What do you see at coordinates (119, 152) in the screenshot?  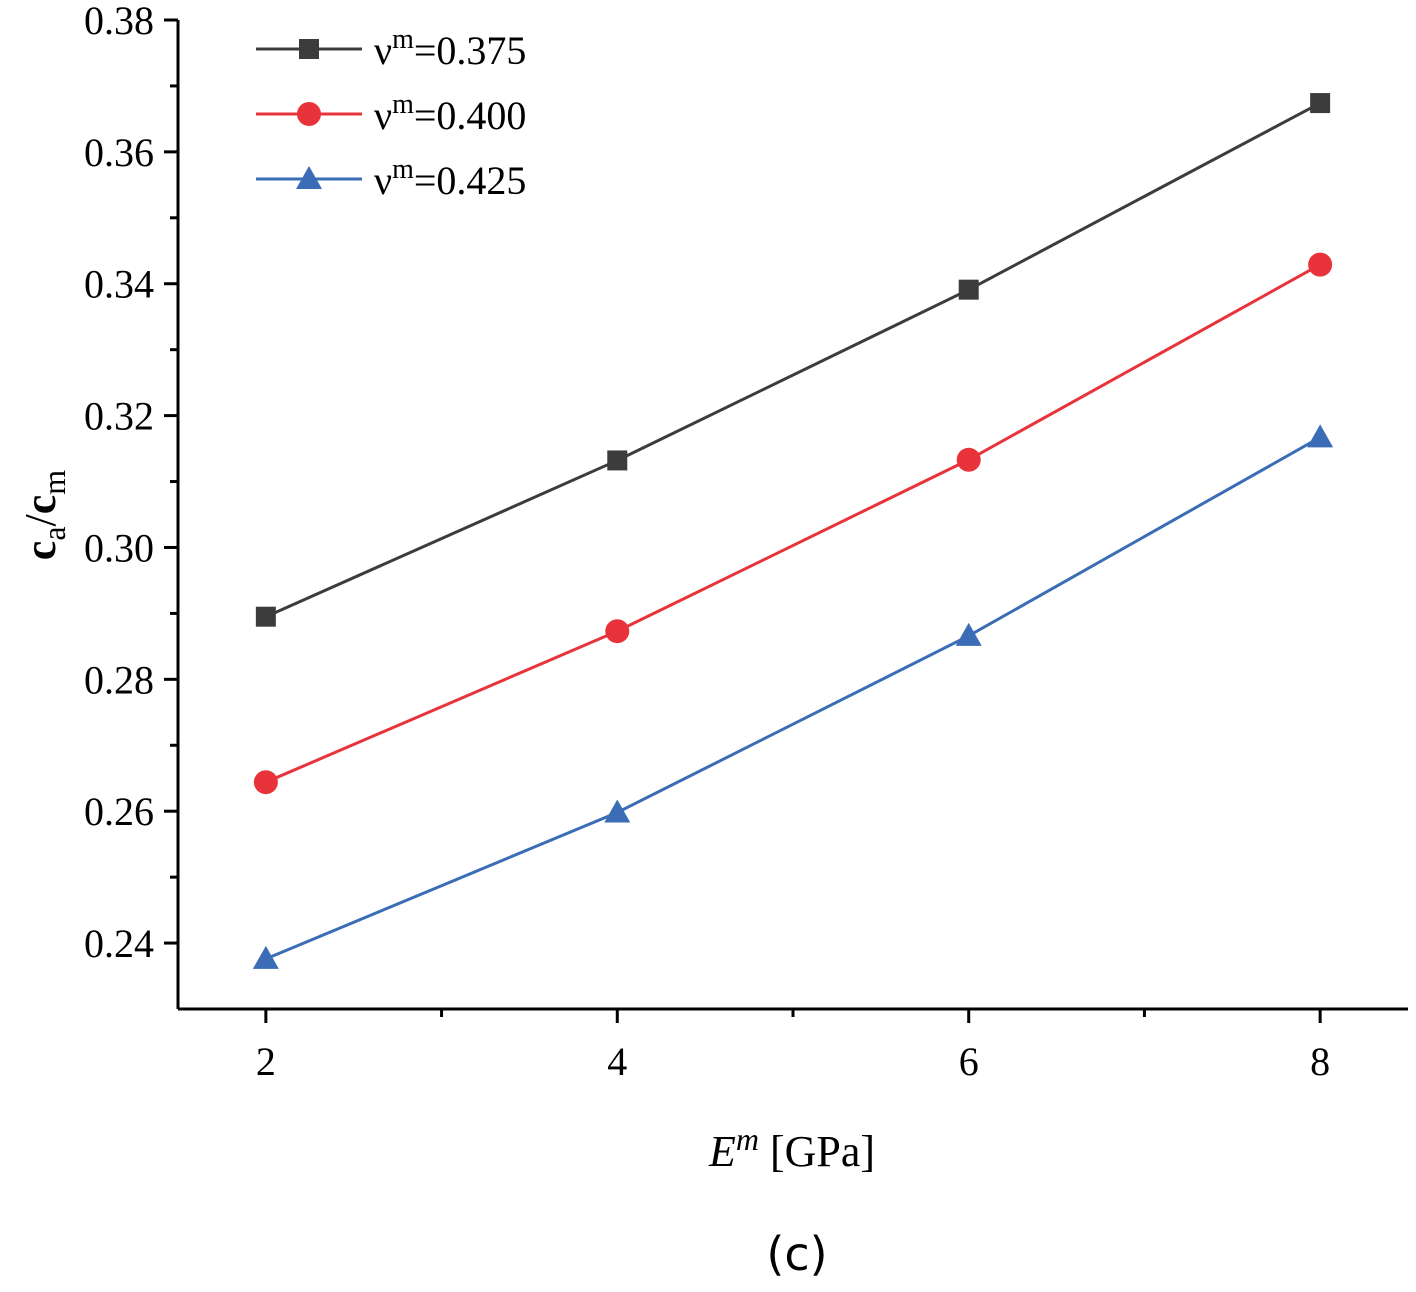 I see `y-tick-label: 0.36` at bounding box center [119, 152].